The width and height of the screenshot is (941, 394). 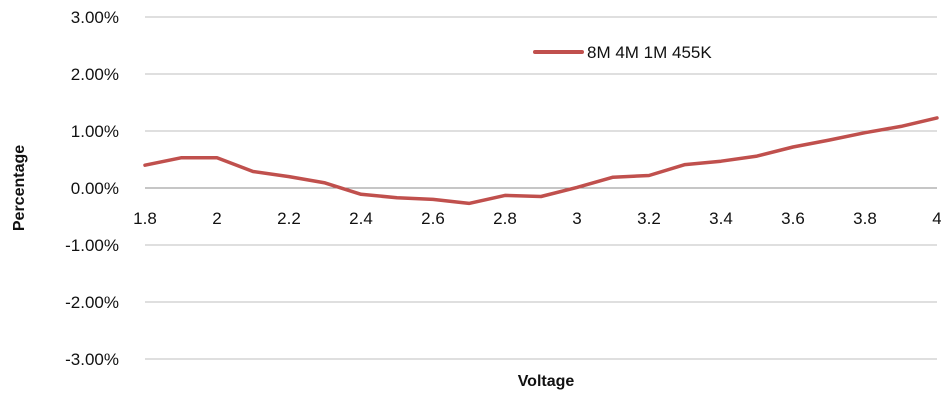 I want to click on x-tick-label: 3.8, so click(x=865, y=218).